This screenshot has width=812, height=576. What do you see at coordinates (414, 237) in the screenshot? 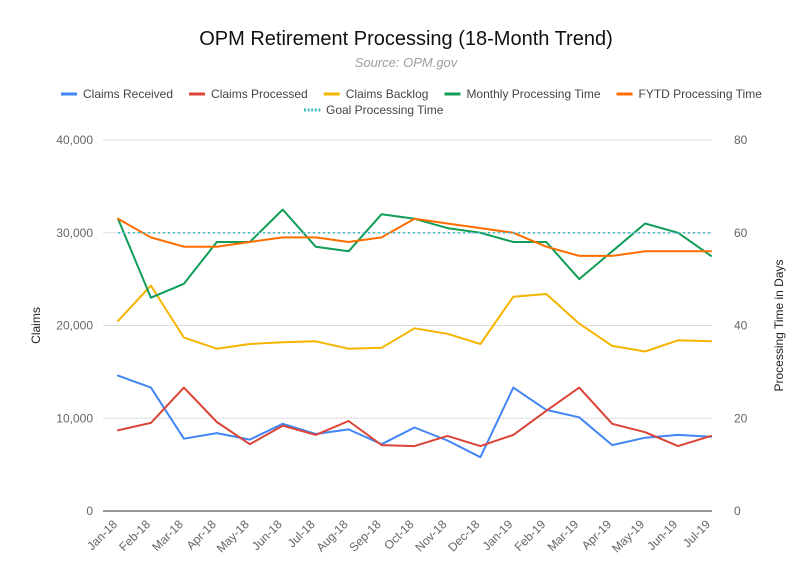
I see `series-line-fytd-processing-time` at bounding box center [414, 237].